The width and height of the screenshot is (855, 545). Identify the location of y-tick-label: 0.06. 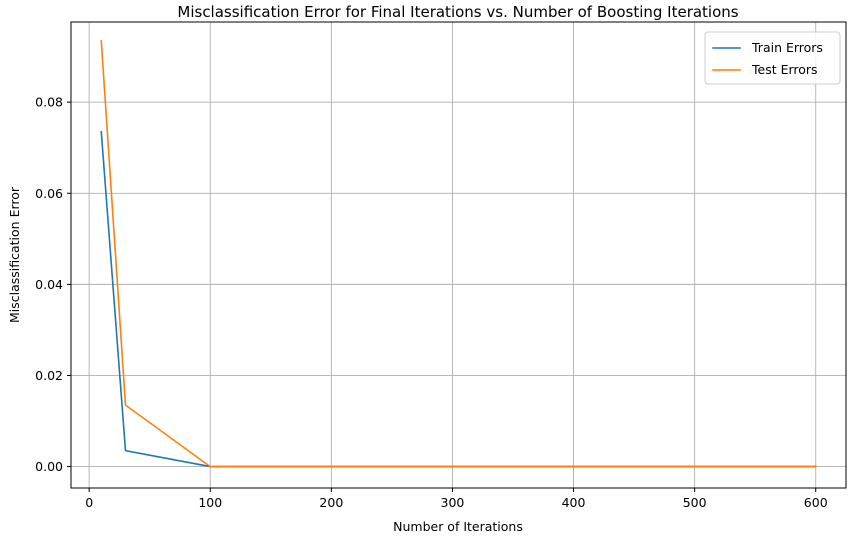
(49, 193).